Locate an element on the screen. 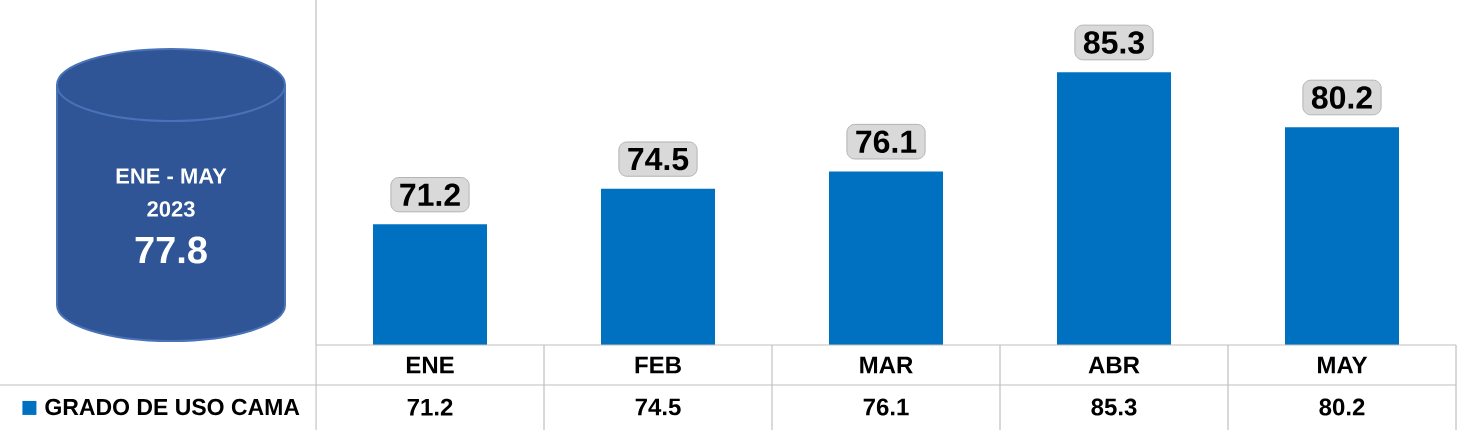  data-label: 80.2 is located at coordinates (1342, 407).